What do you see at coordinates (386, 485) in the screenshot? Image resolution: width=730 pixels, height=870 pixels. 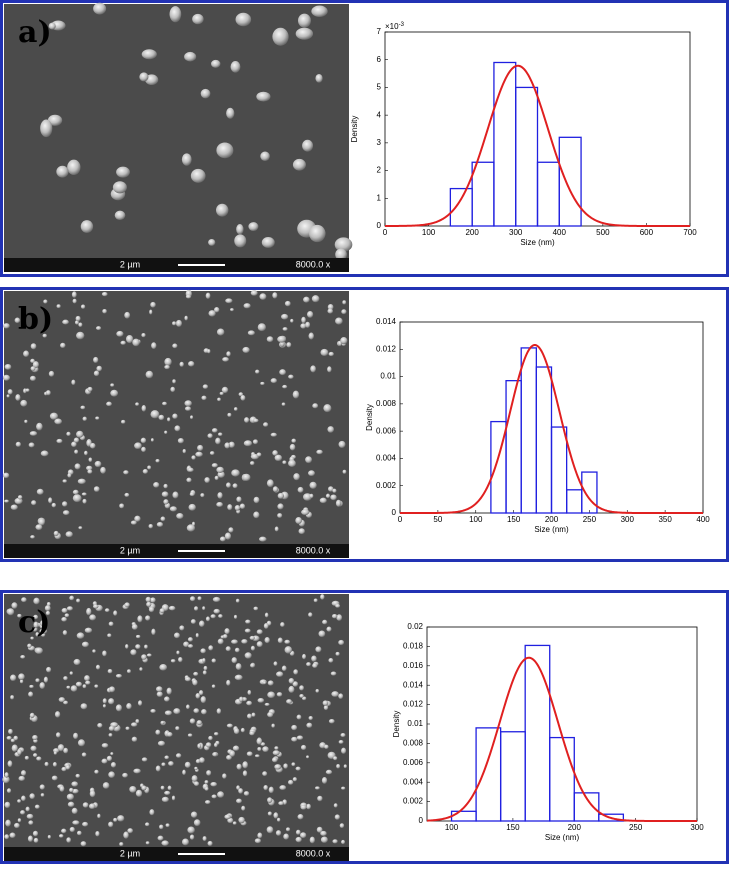 I see `y-tick-label: 0.002` at bounding box center [386, 485].